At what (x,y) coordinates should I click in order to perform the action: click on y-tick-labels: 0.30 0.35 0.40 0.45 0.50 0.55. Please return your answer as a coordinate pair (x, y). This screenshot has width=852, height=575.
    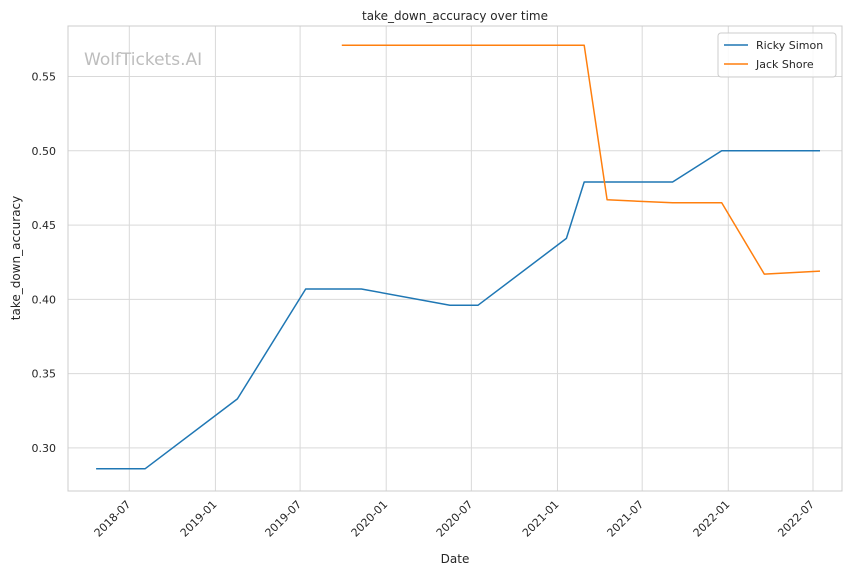
    Looking at the image, I should click on (44, 263).